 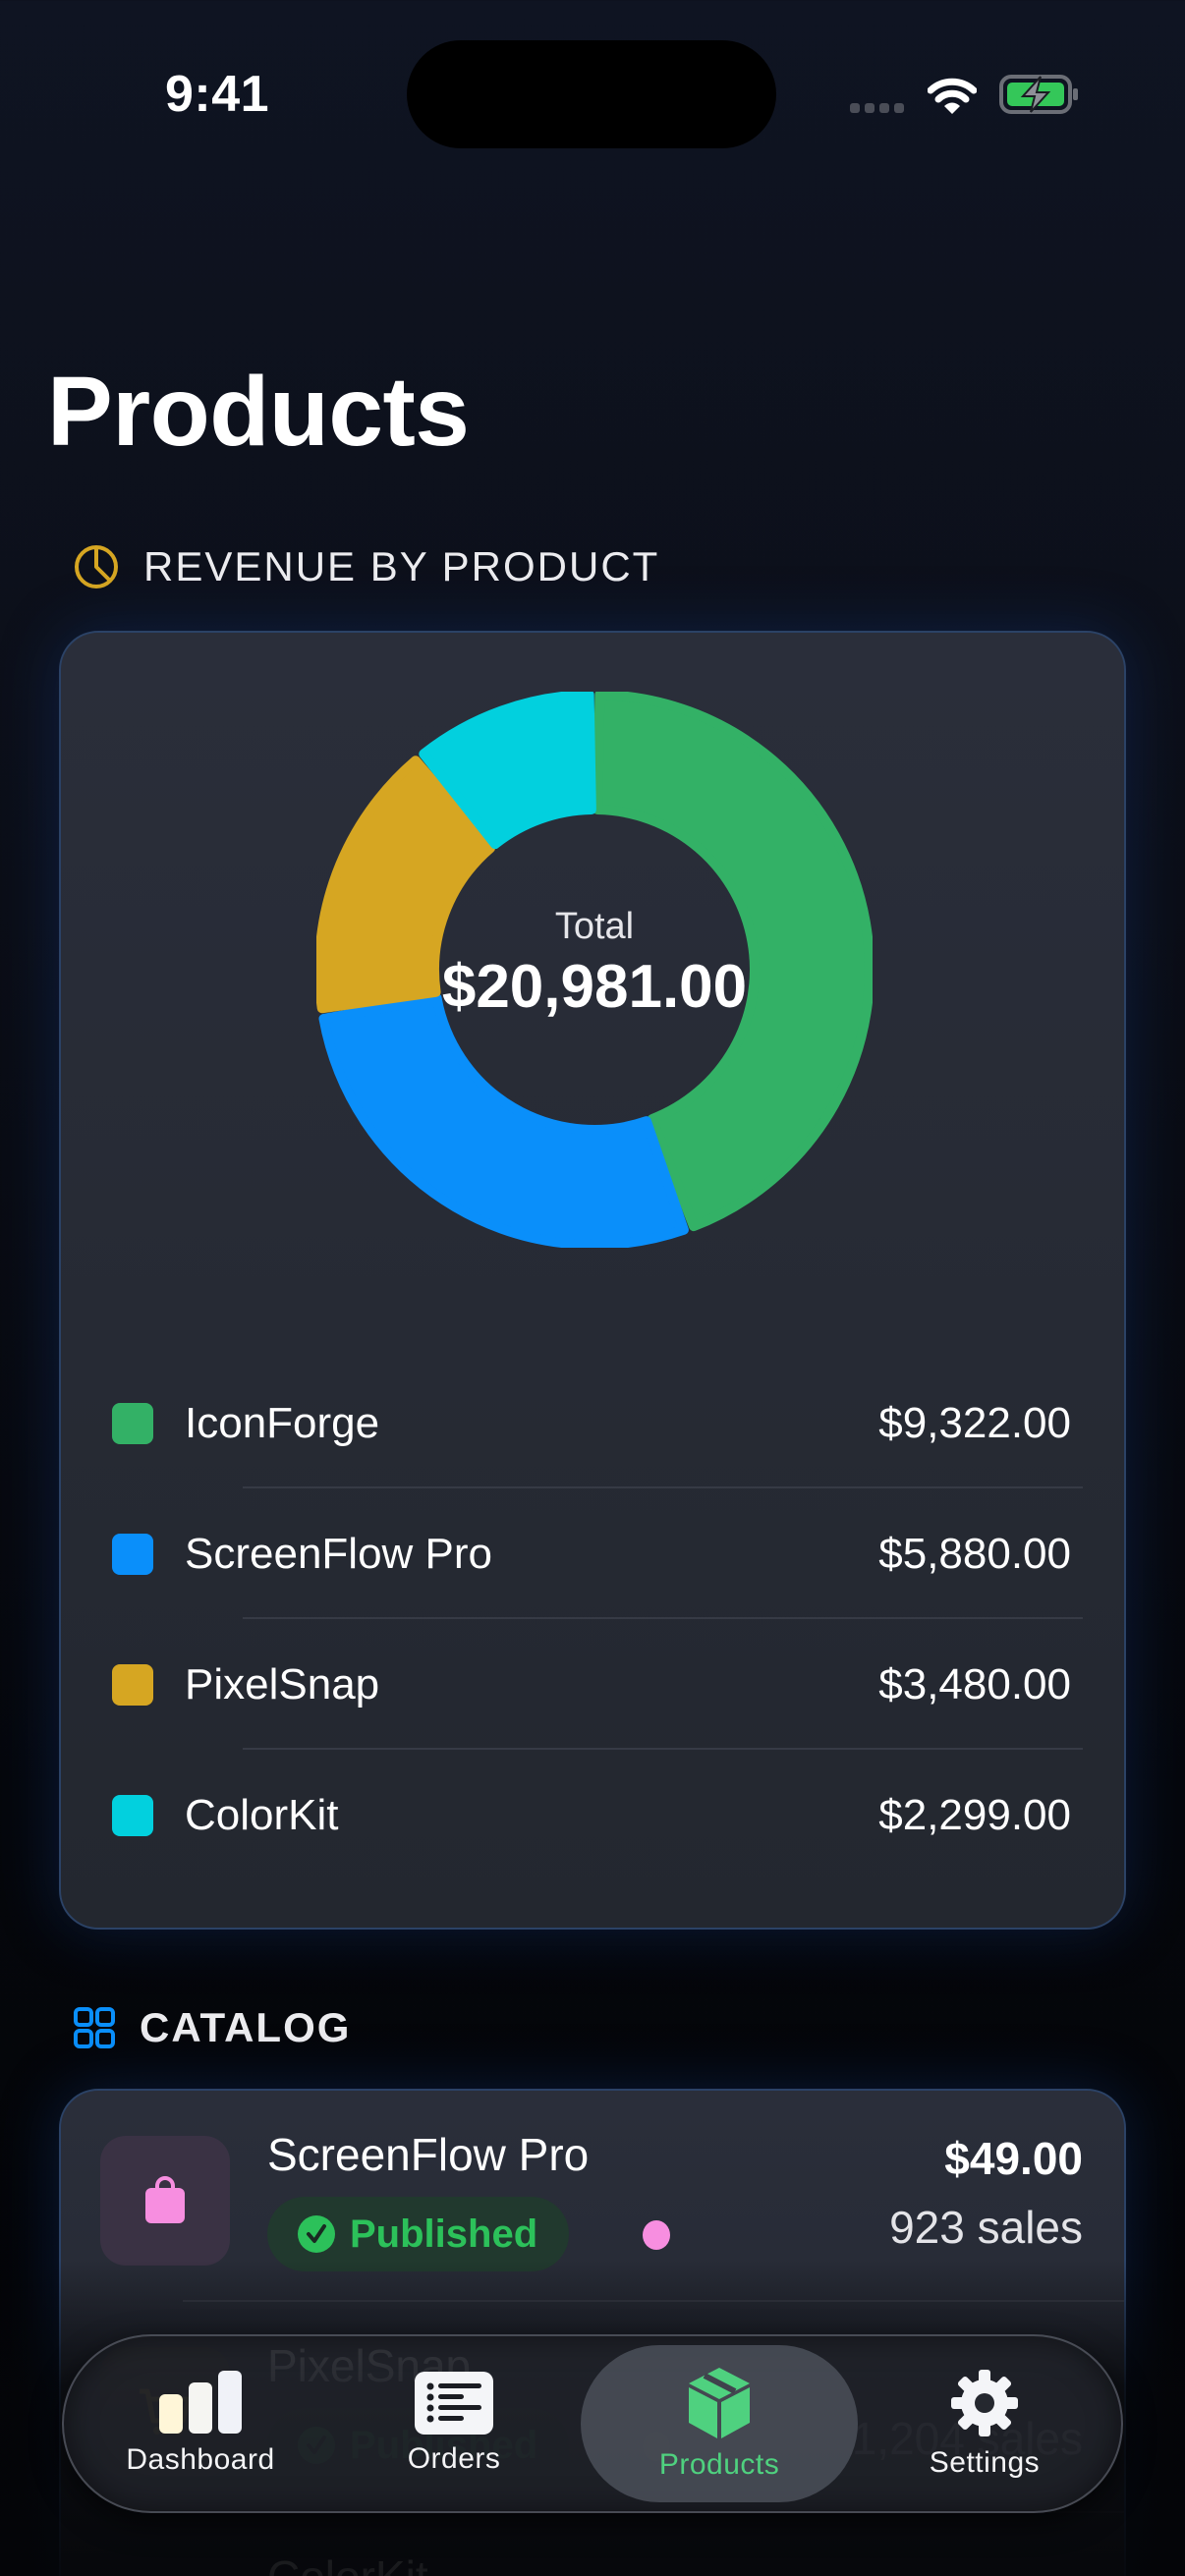 I want to click on legend-amount: $5,880.00, so click(x=975, y=1553).